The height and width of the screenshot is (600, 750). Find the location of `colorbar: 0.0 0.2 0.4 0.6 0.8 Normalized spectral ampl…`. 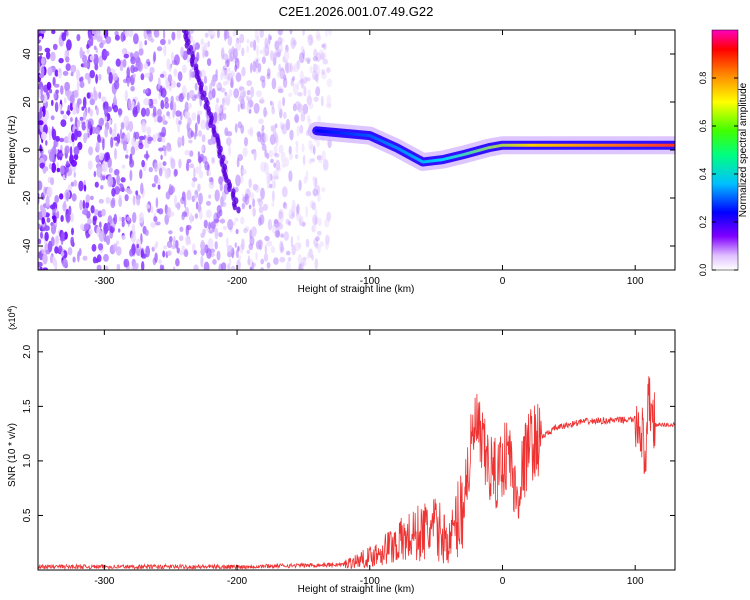

colorbar: 0.0 0.2 0.4 0.6 0.8 Normalized spectral ampl… is located at coordinates (723, 153).